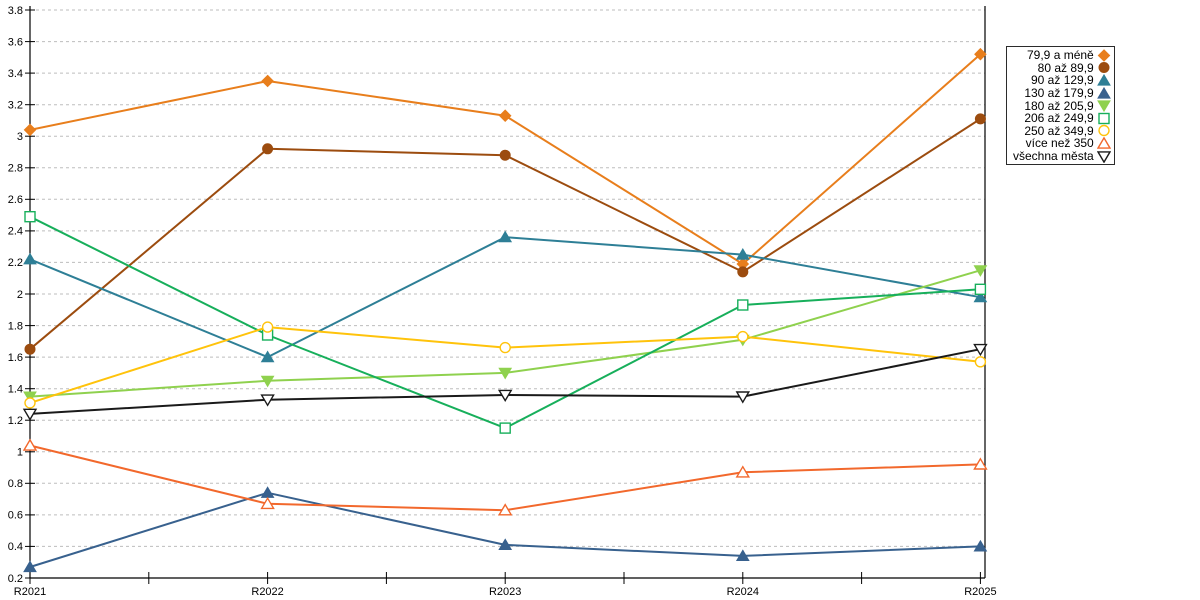 This screenshot has width=1200, height=600. I want to click on legend-item: 79,9 a méně, so click(1062, 55).